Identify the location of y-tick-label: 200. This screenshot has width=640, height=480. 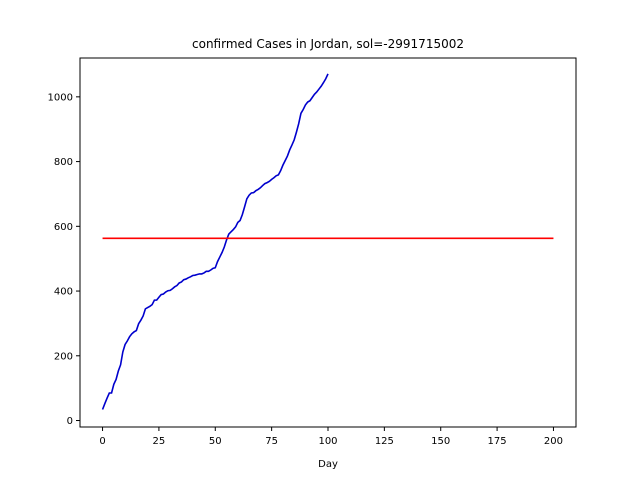
(63, 356).